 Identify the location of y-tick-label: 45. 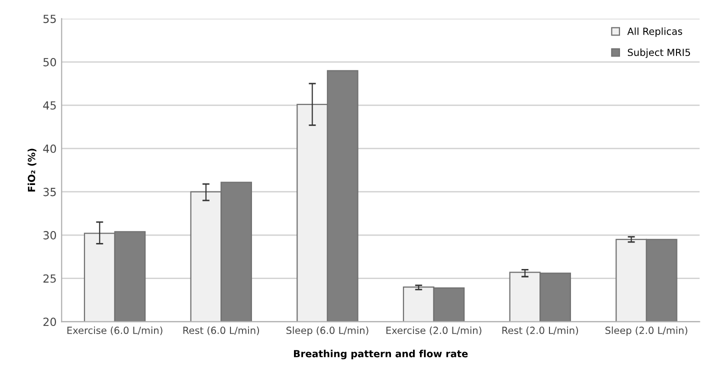
(49, 105).